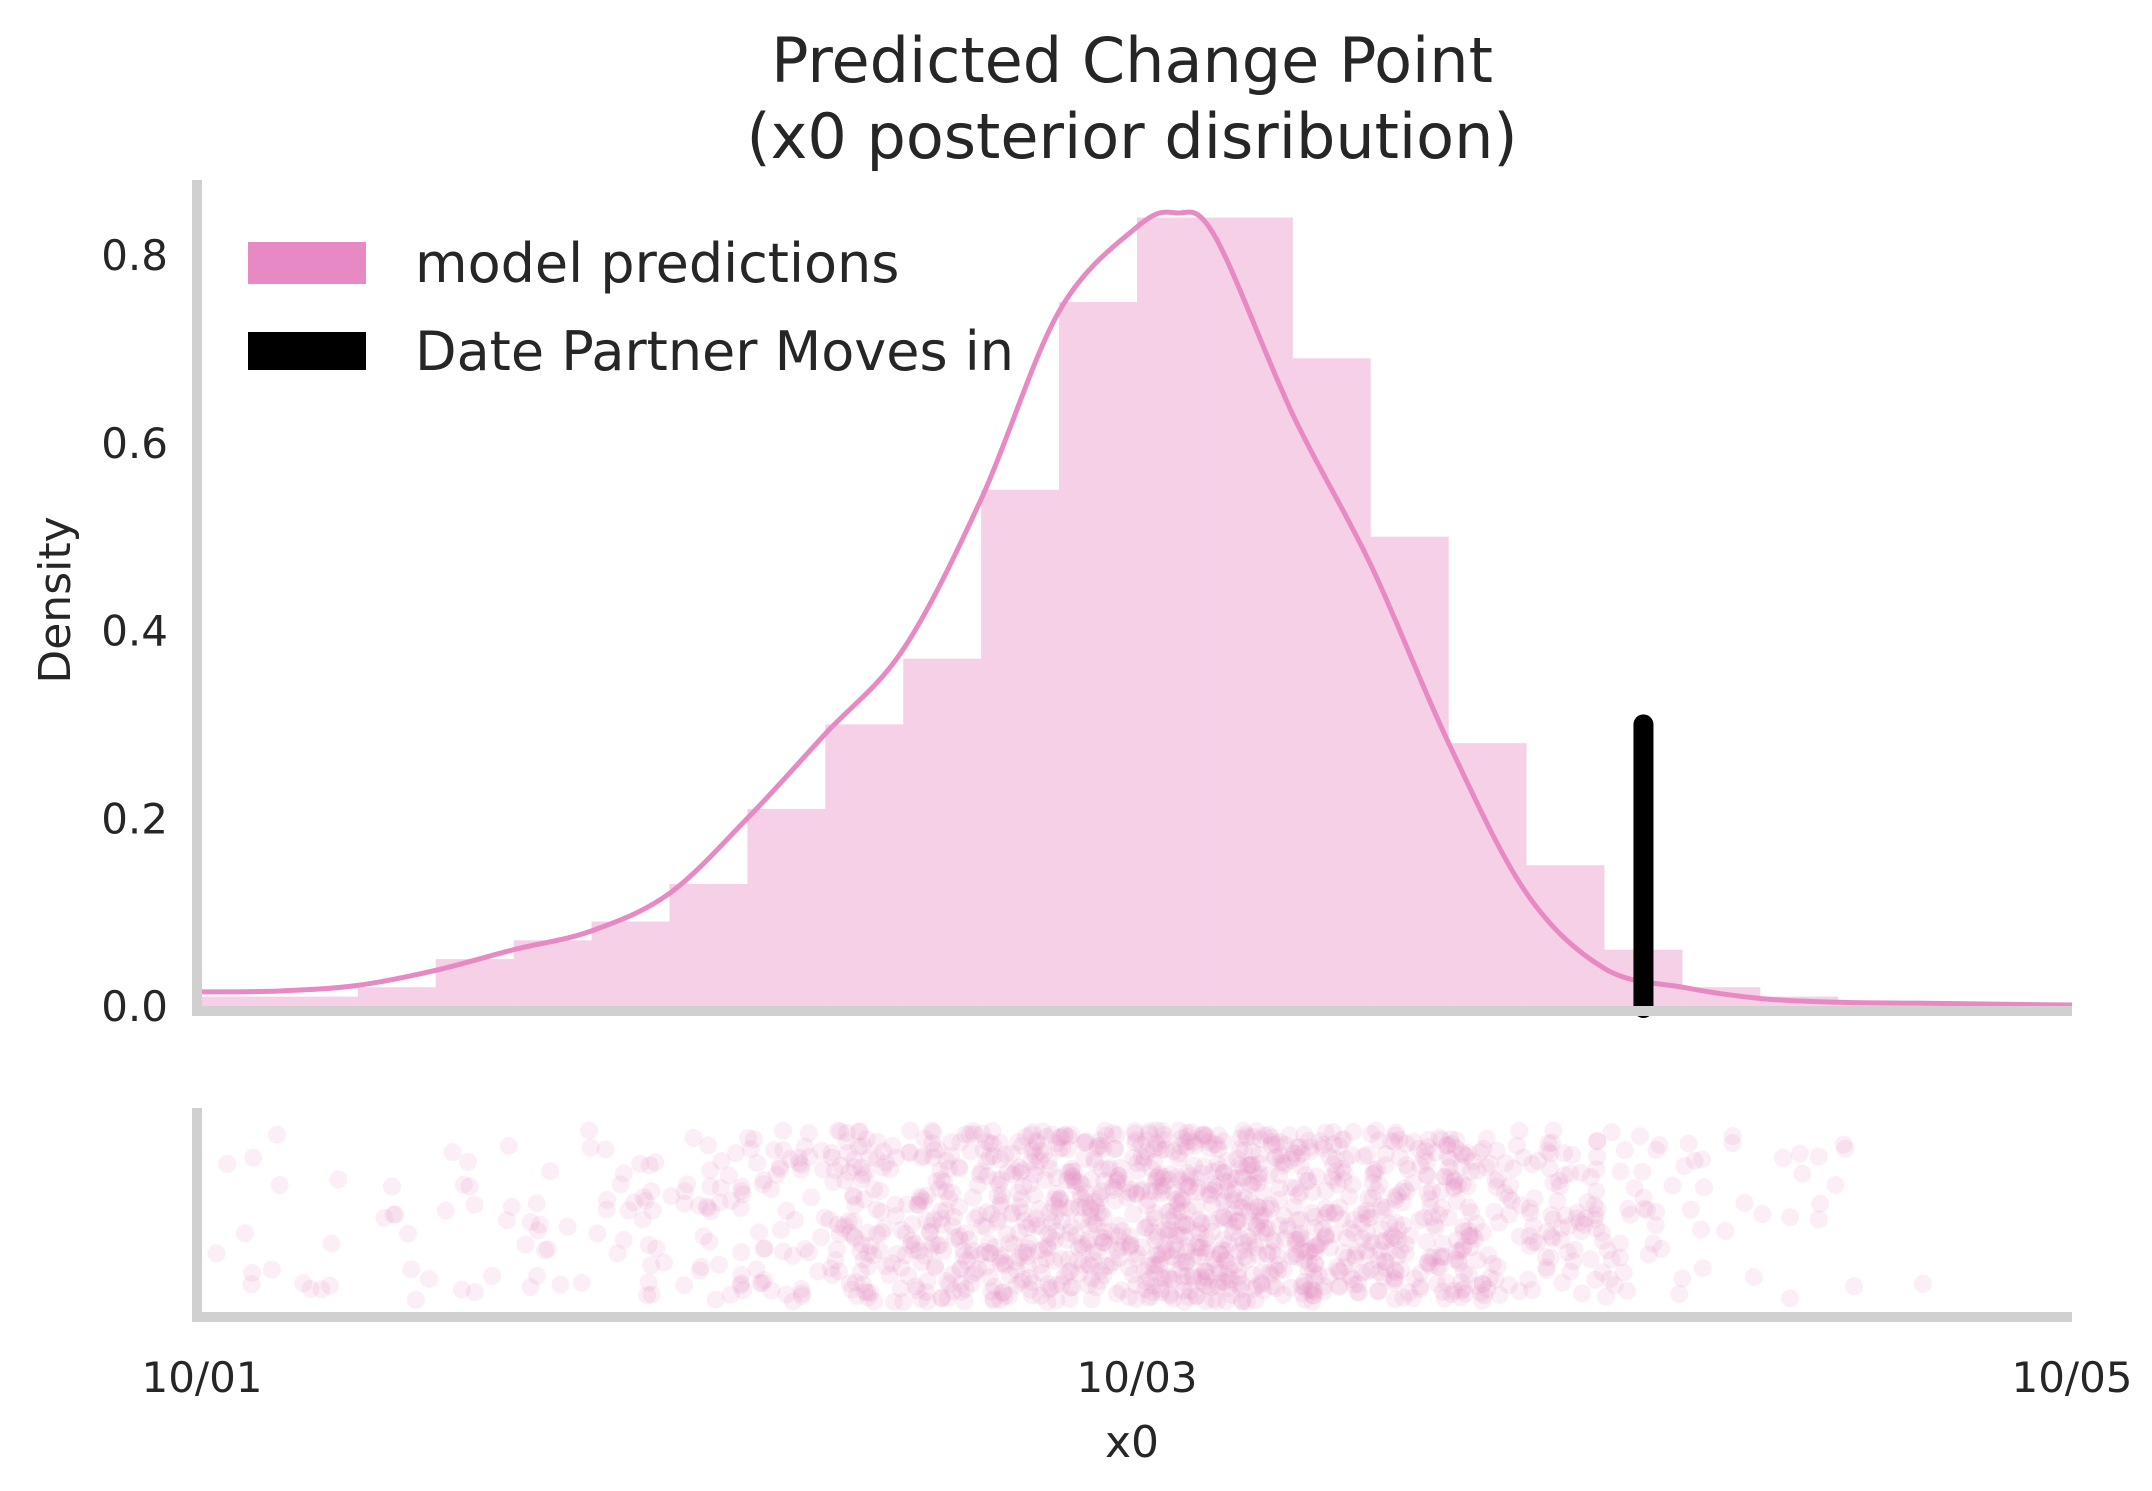  What do you see at coordinates (134, 631) in the screenshot?
I see `y-tick-labels: 0.00.20.40.60.8` at bounding box center [134, 631].